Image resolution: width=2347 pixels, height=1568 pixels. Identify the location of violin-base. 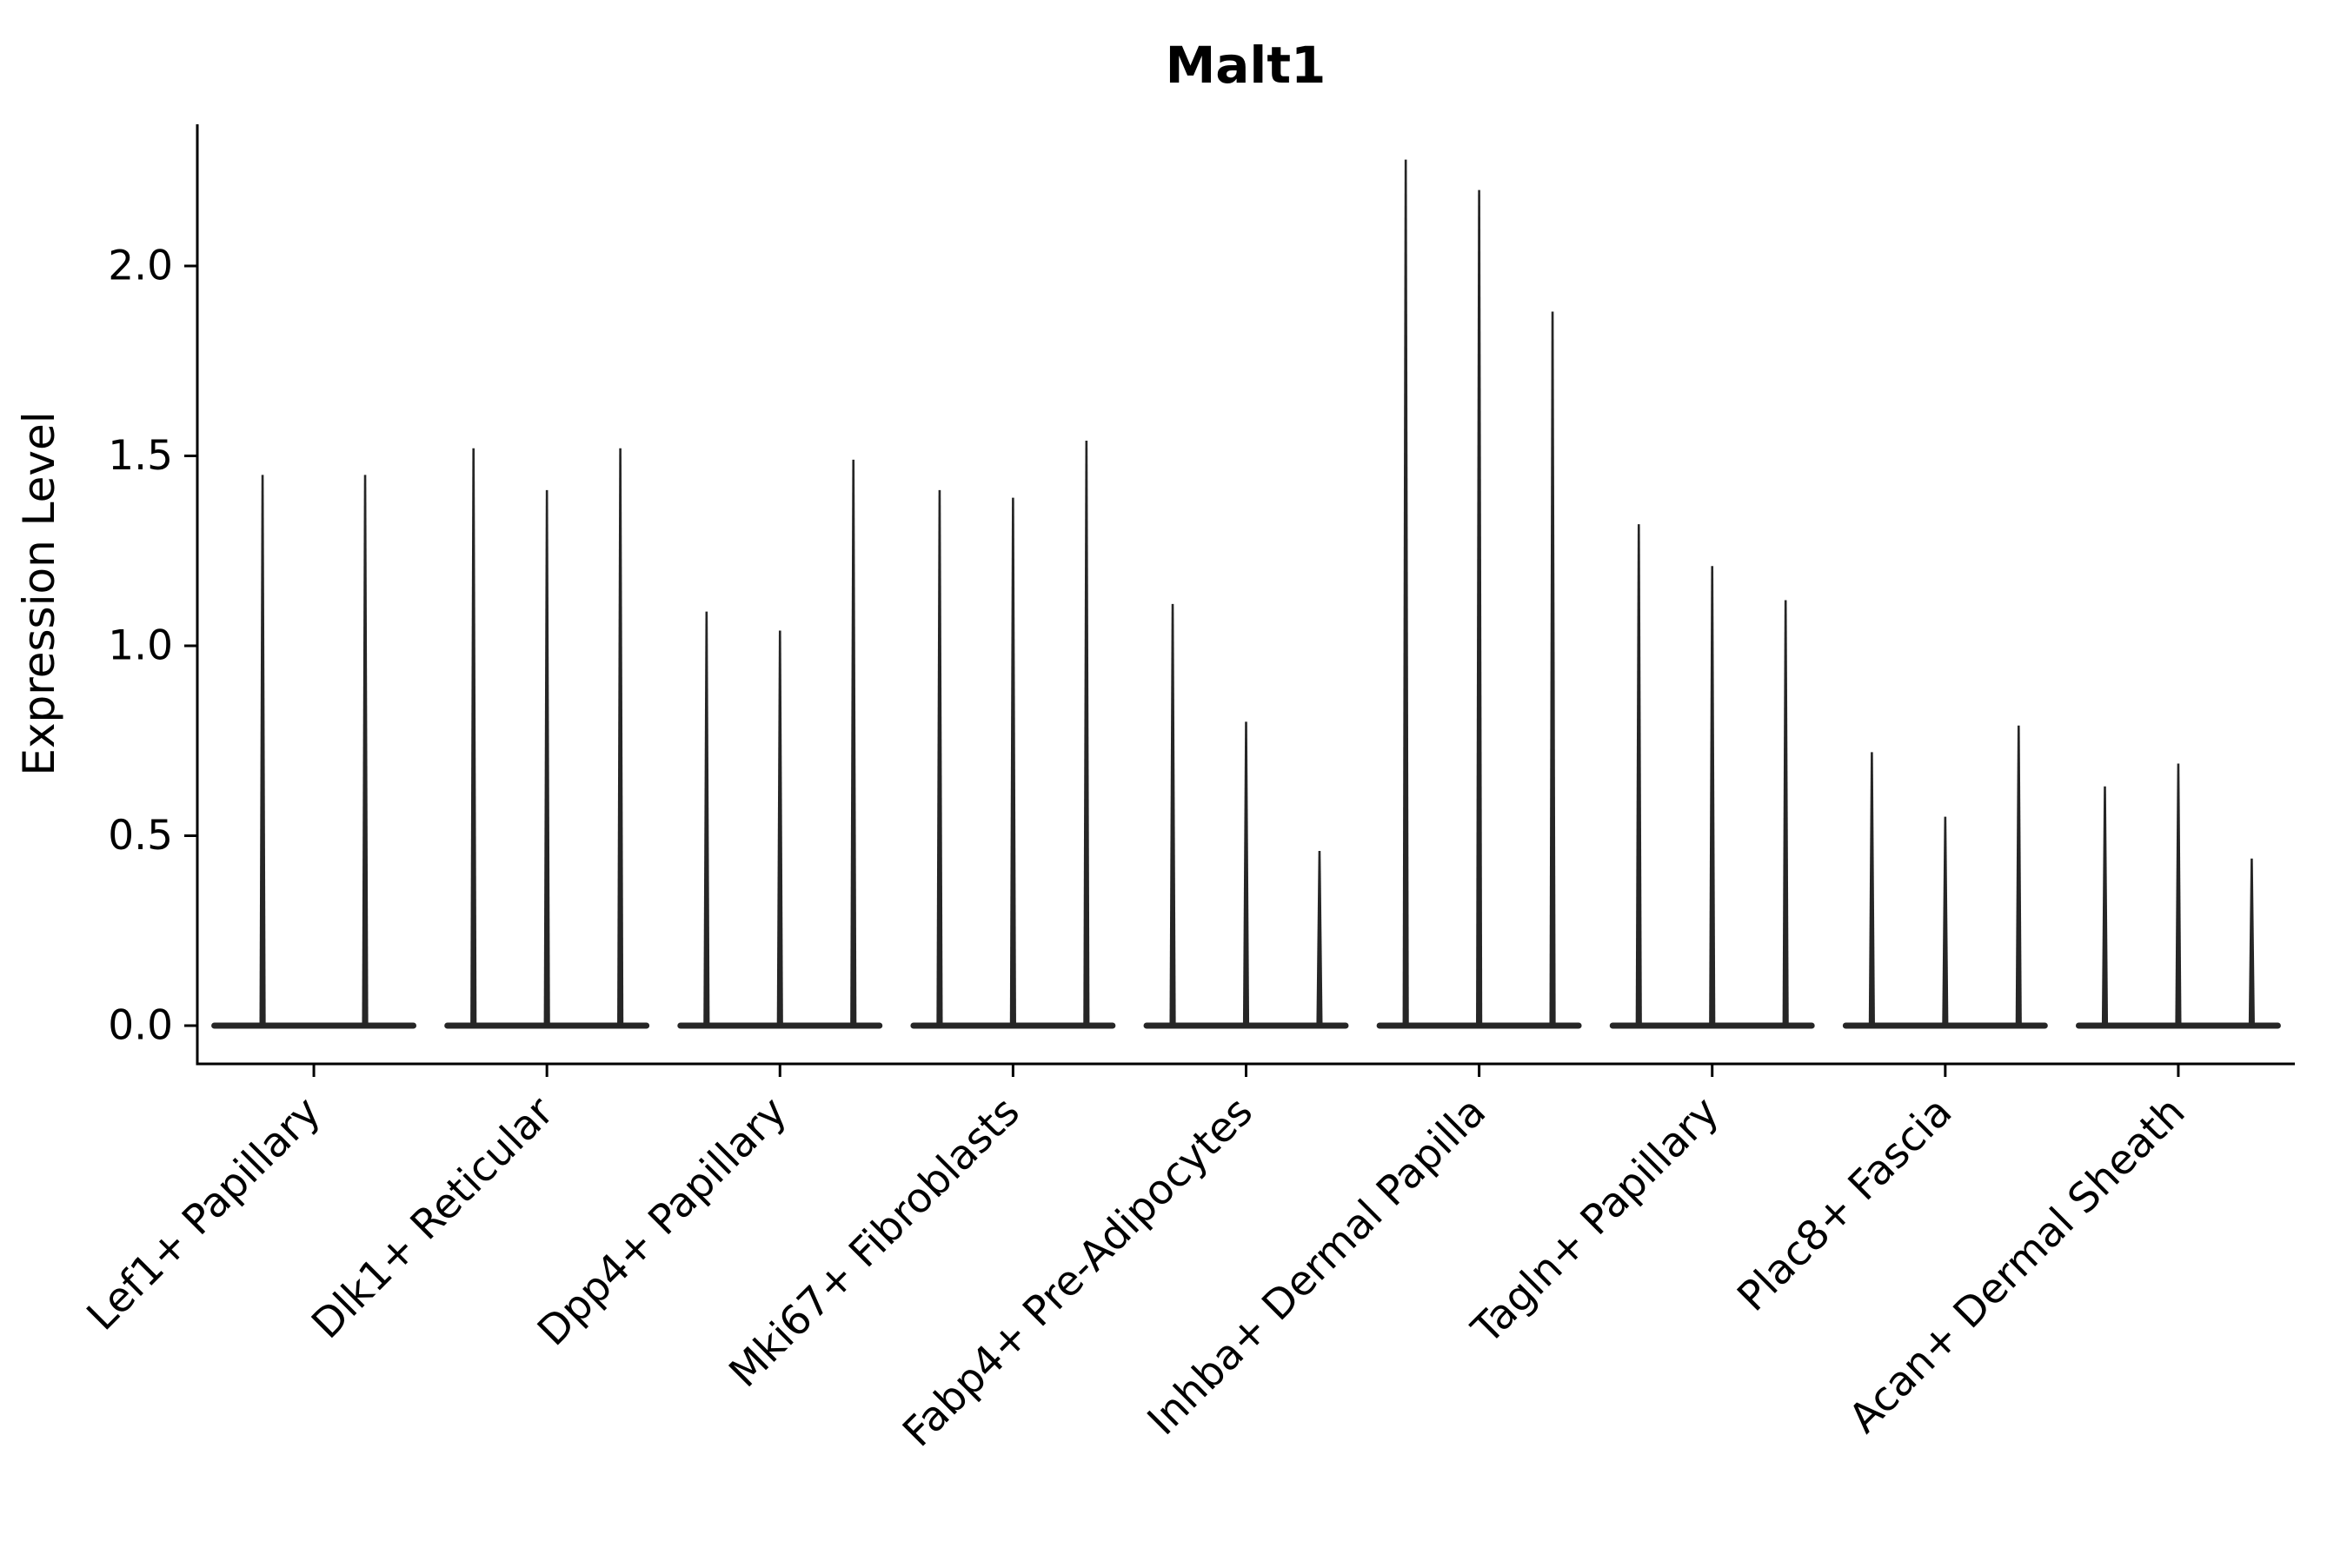
(314, 1025).